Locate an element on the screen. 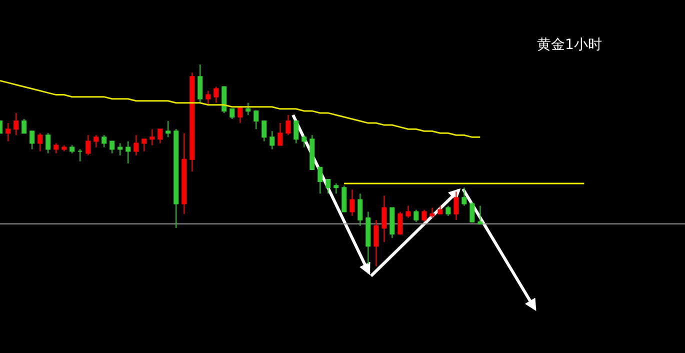  chart-title: 黄金1小时 is located at coordinates (569, 45).